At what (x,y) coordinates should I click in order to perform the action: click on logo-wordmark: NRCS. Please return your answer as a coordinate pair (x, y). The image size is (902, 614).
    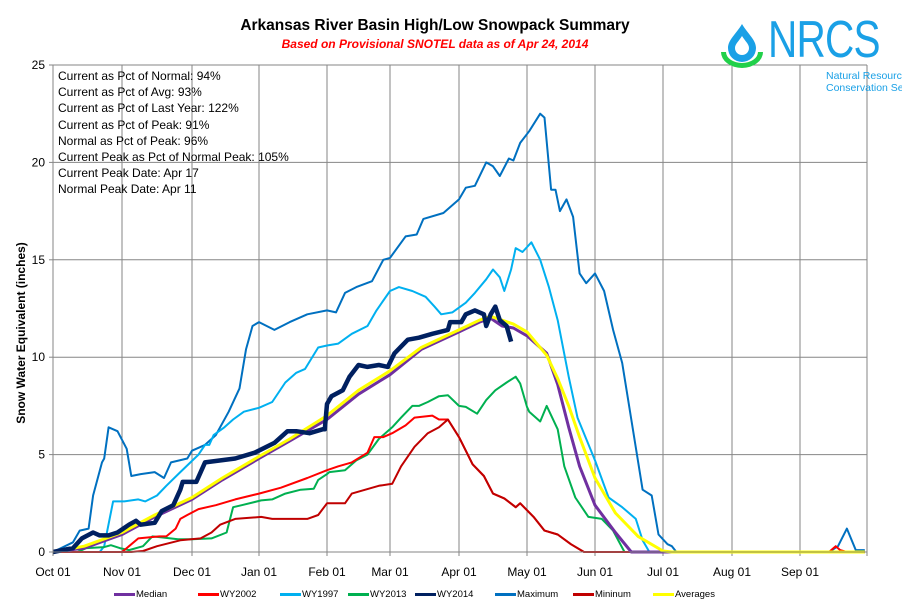
    Looking at the image, I should click on (824, 40).